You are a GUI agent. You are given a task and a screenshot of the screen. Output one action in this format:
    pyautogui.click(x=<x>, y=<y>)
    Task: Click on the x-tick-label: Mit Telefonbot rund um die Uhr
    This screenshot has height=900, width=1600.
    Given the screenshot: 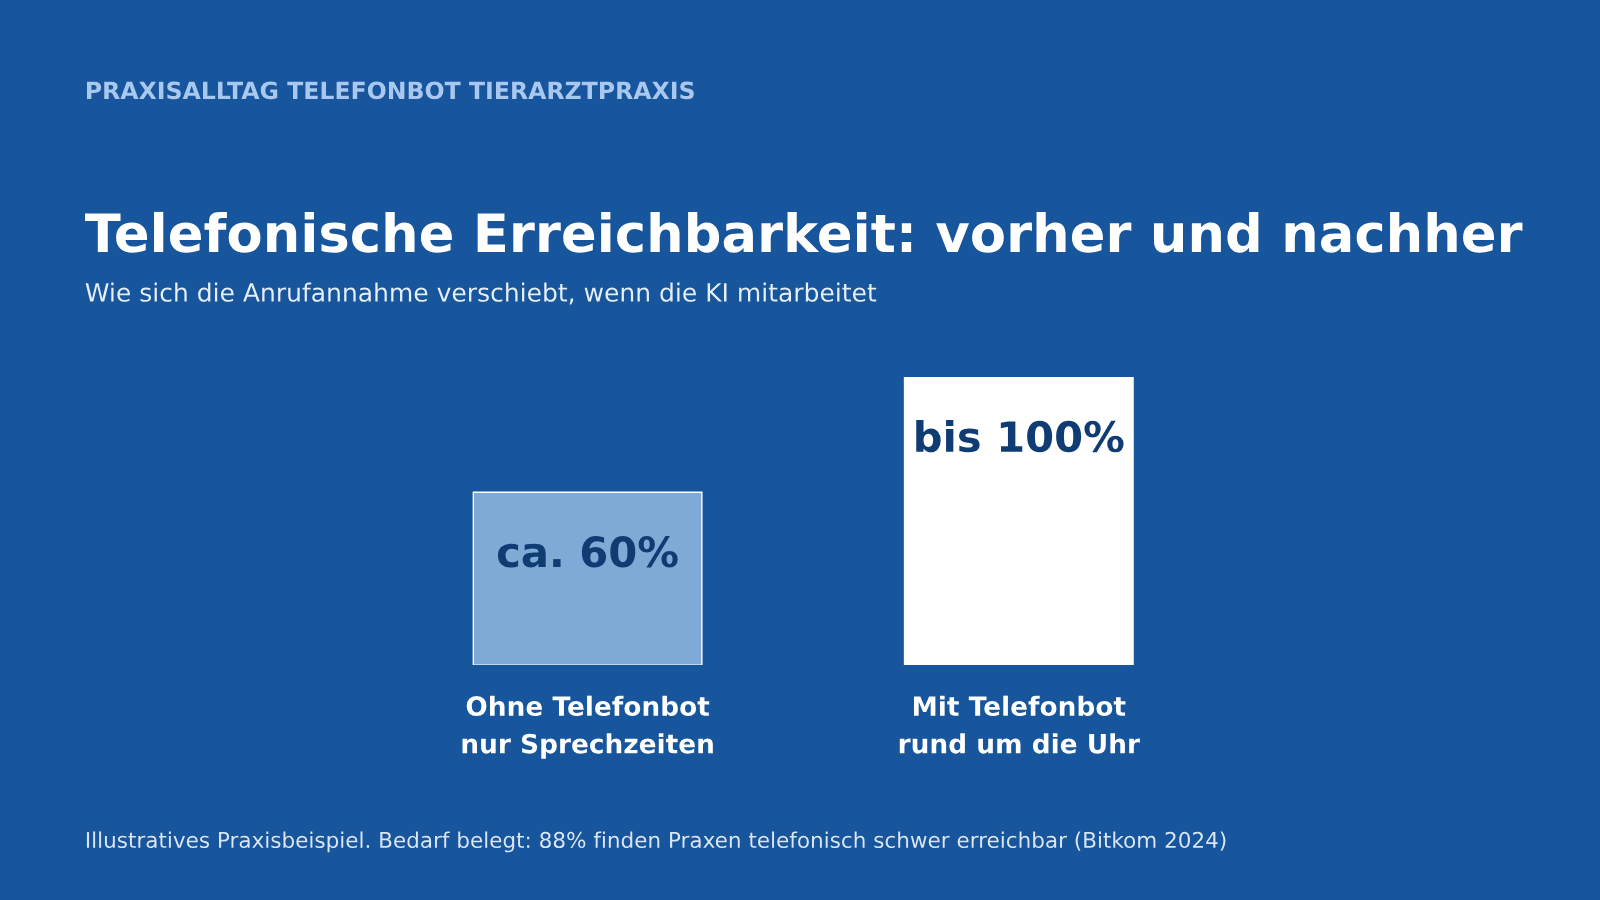 What is the action you would take?
    pyautogui.click(x=1019, y=724)
    